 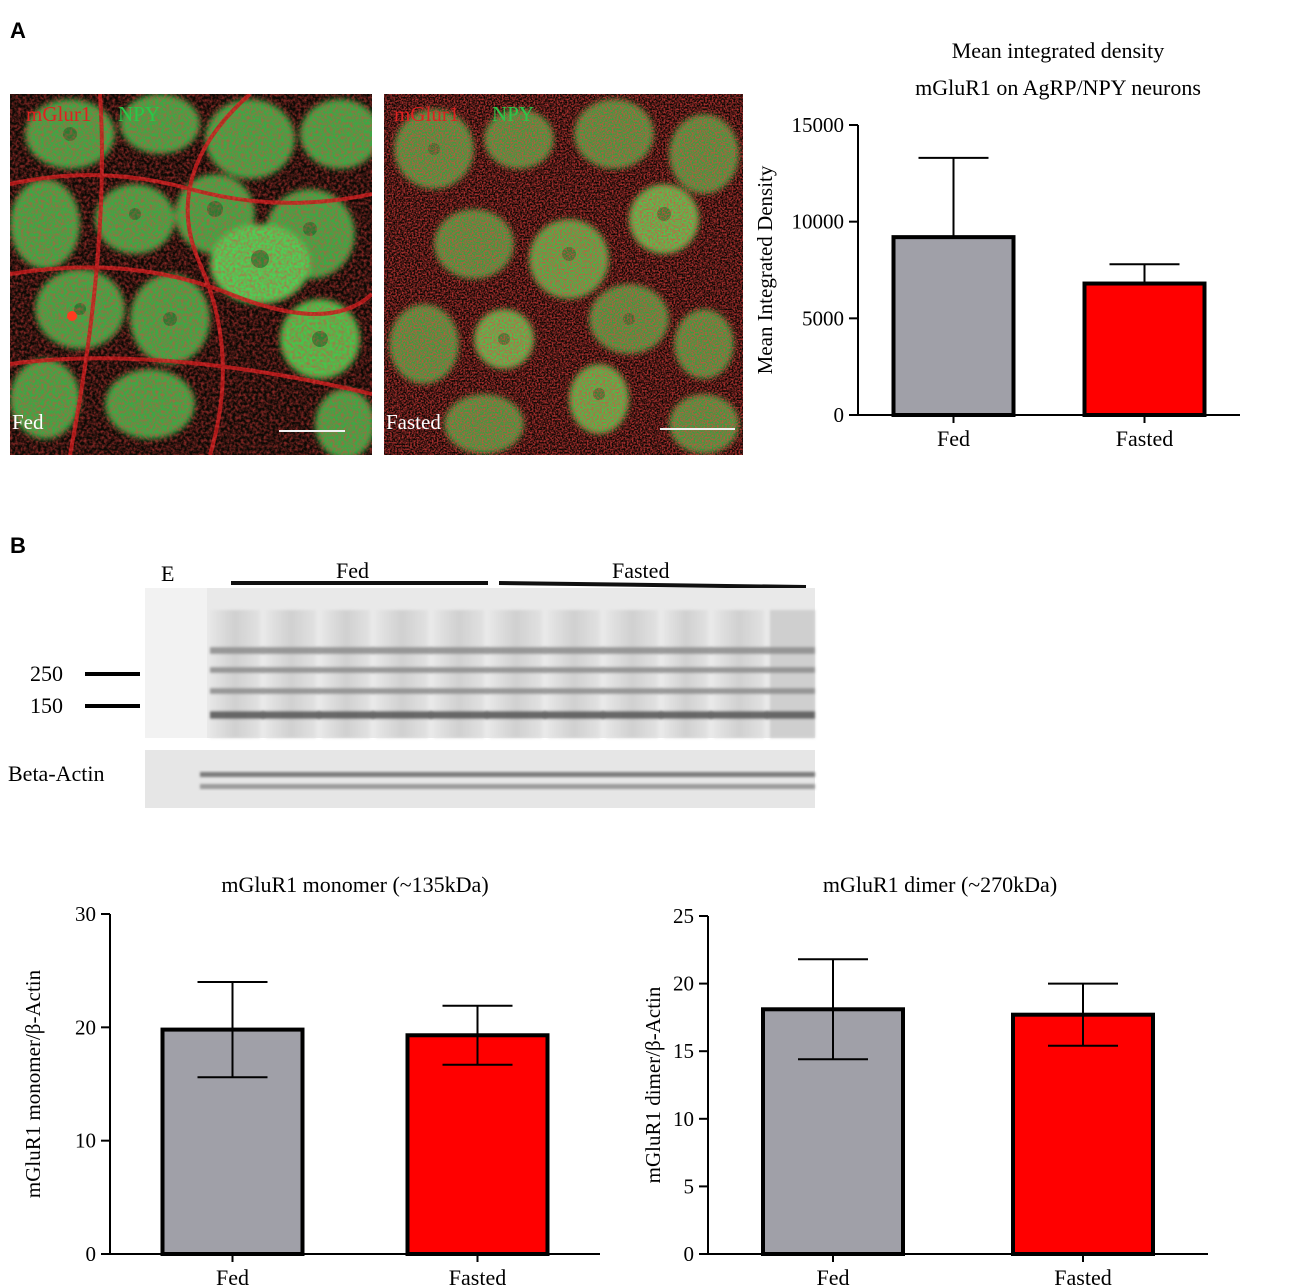 What do you see at coordinates (18, 545) in the screenshot?
I see `panel-label-b: B` at bounding box center [18, 545].